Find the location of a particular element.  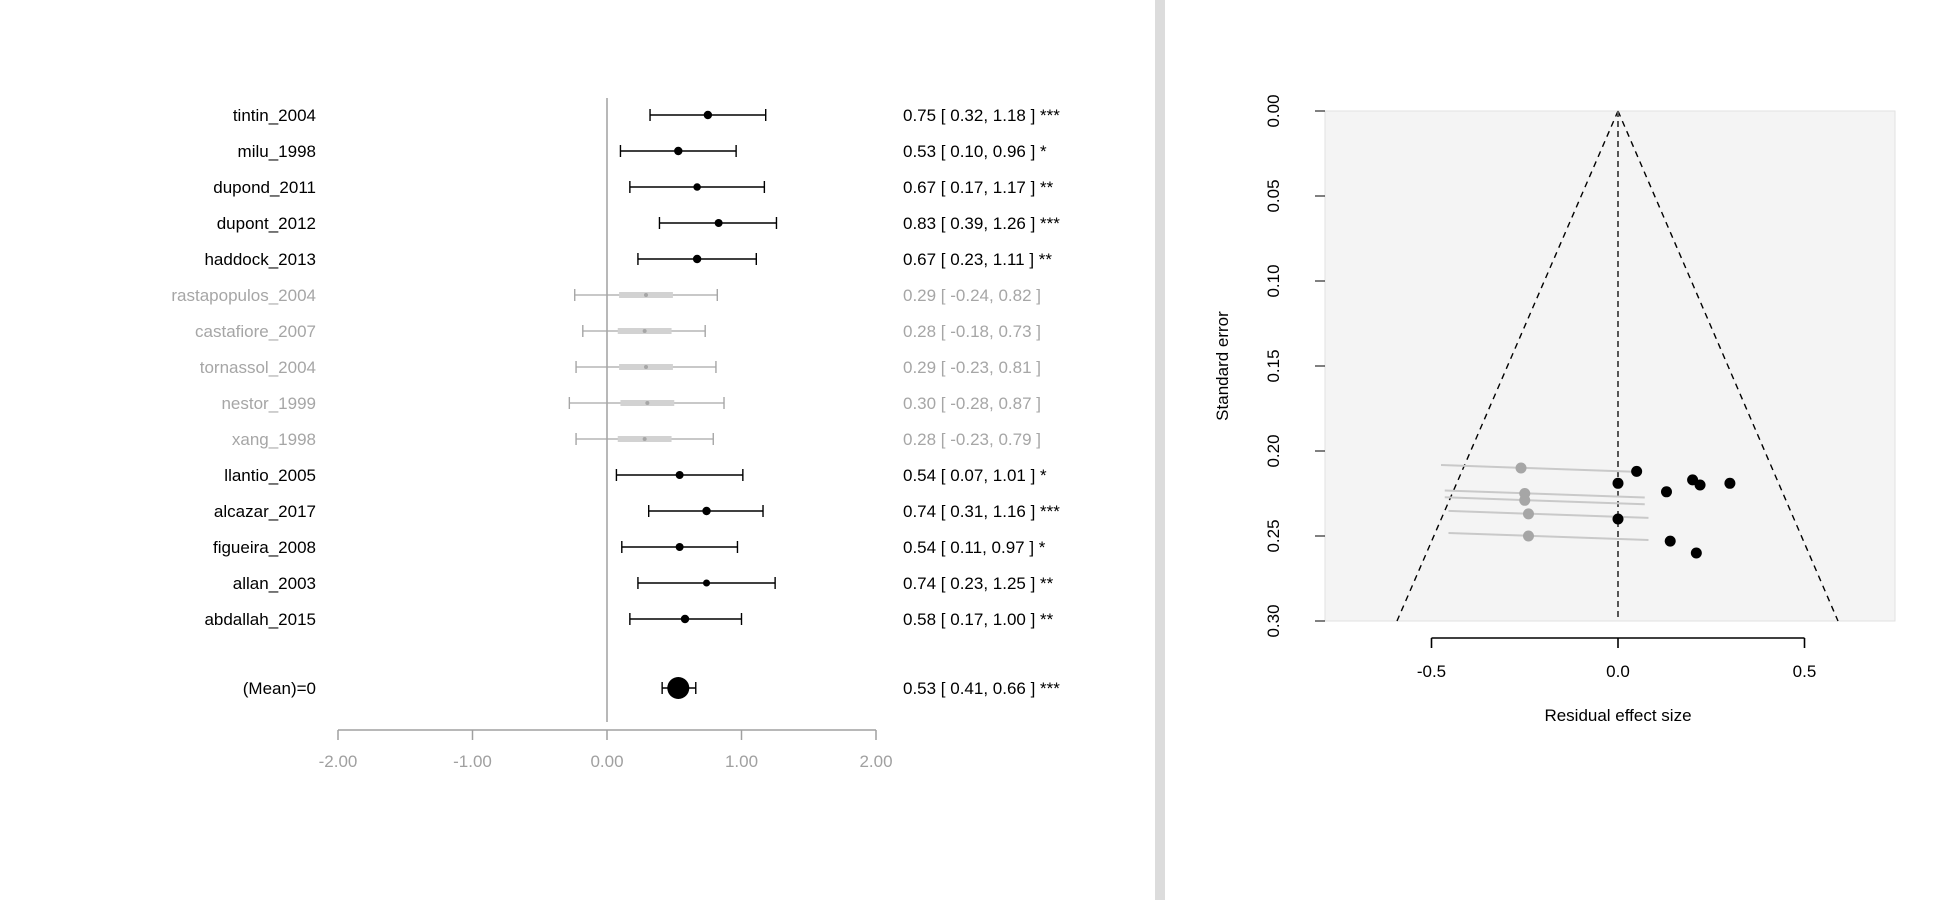

study-label: milu_1998 is located at coordinates (277, 151).